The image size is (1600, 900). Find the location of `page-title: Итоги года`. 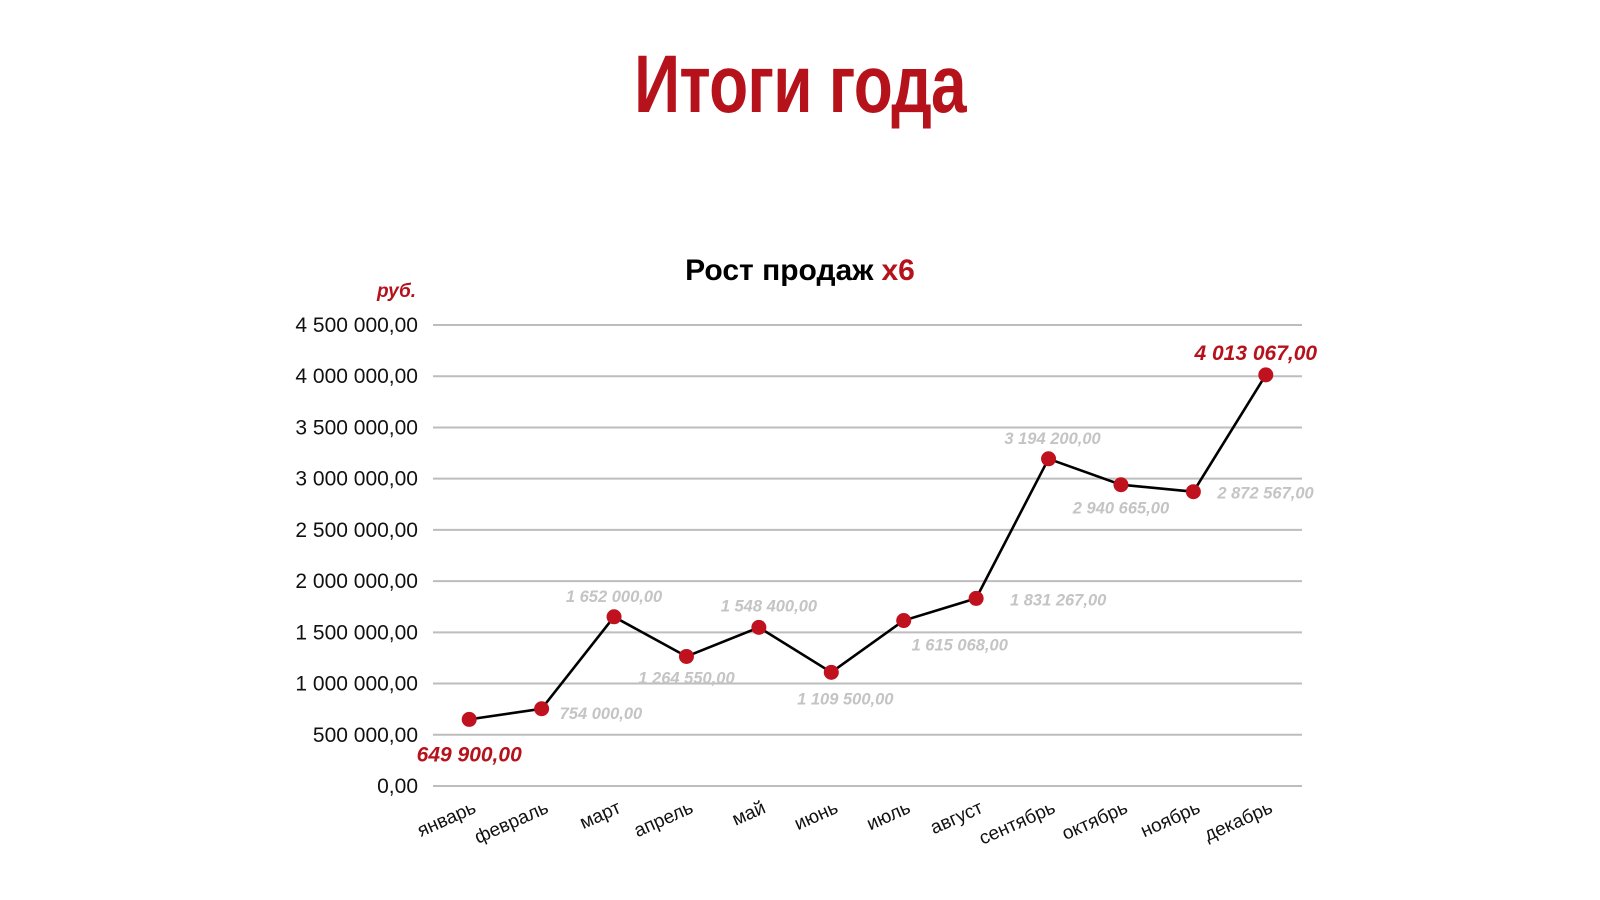

page-title: Итоги года is located at coordinates (800, 84).